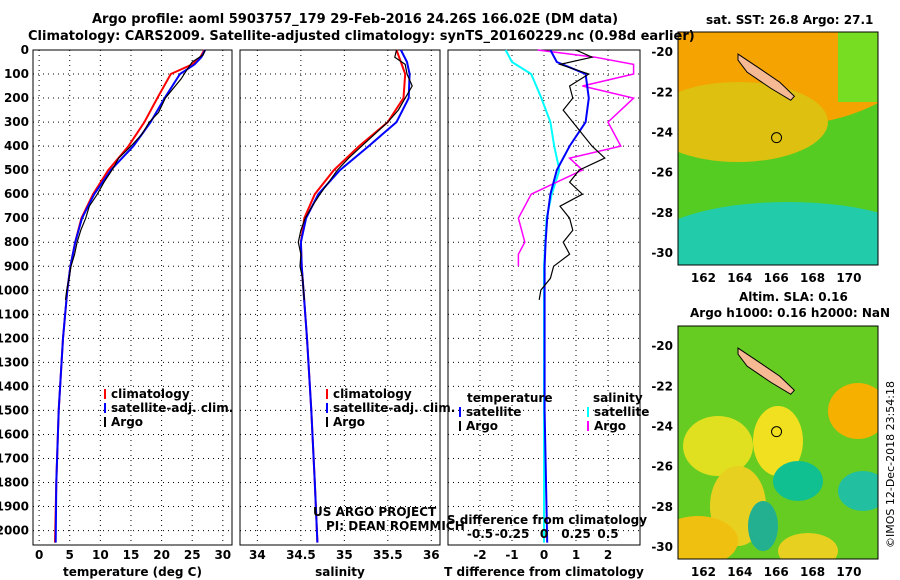 Image resolution: width=900 pixels, height=580 pixels. I want to click on x-tick-label: -2, so click(479, 555).